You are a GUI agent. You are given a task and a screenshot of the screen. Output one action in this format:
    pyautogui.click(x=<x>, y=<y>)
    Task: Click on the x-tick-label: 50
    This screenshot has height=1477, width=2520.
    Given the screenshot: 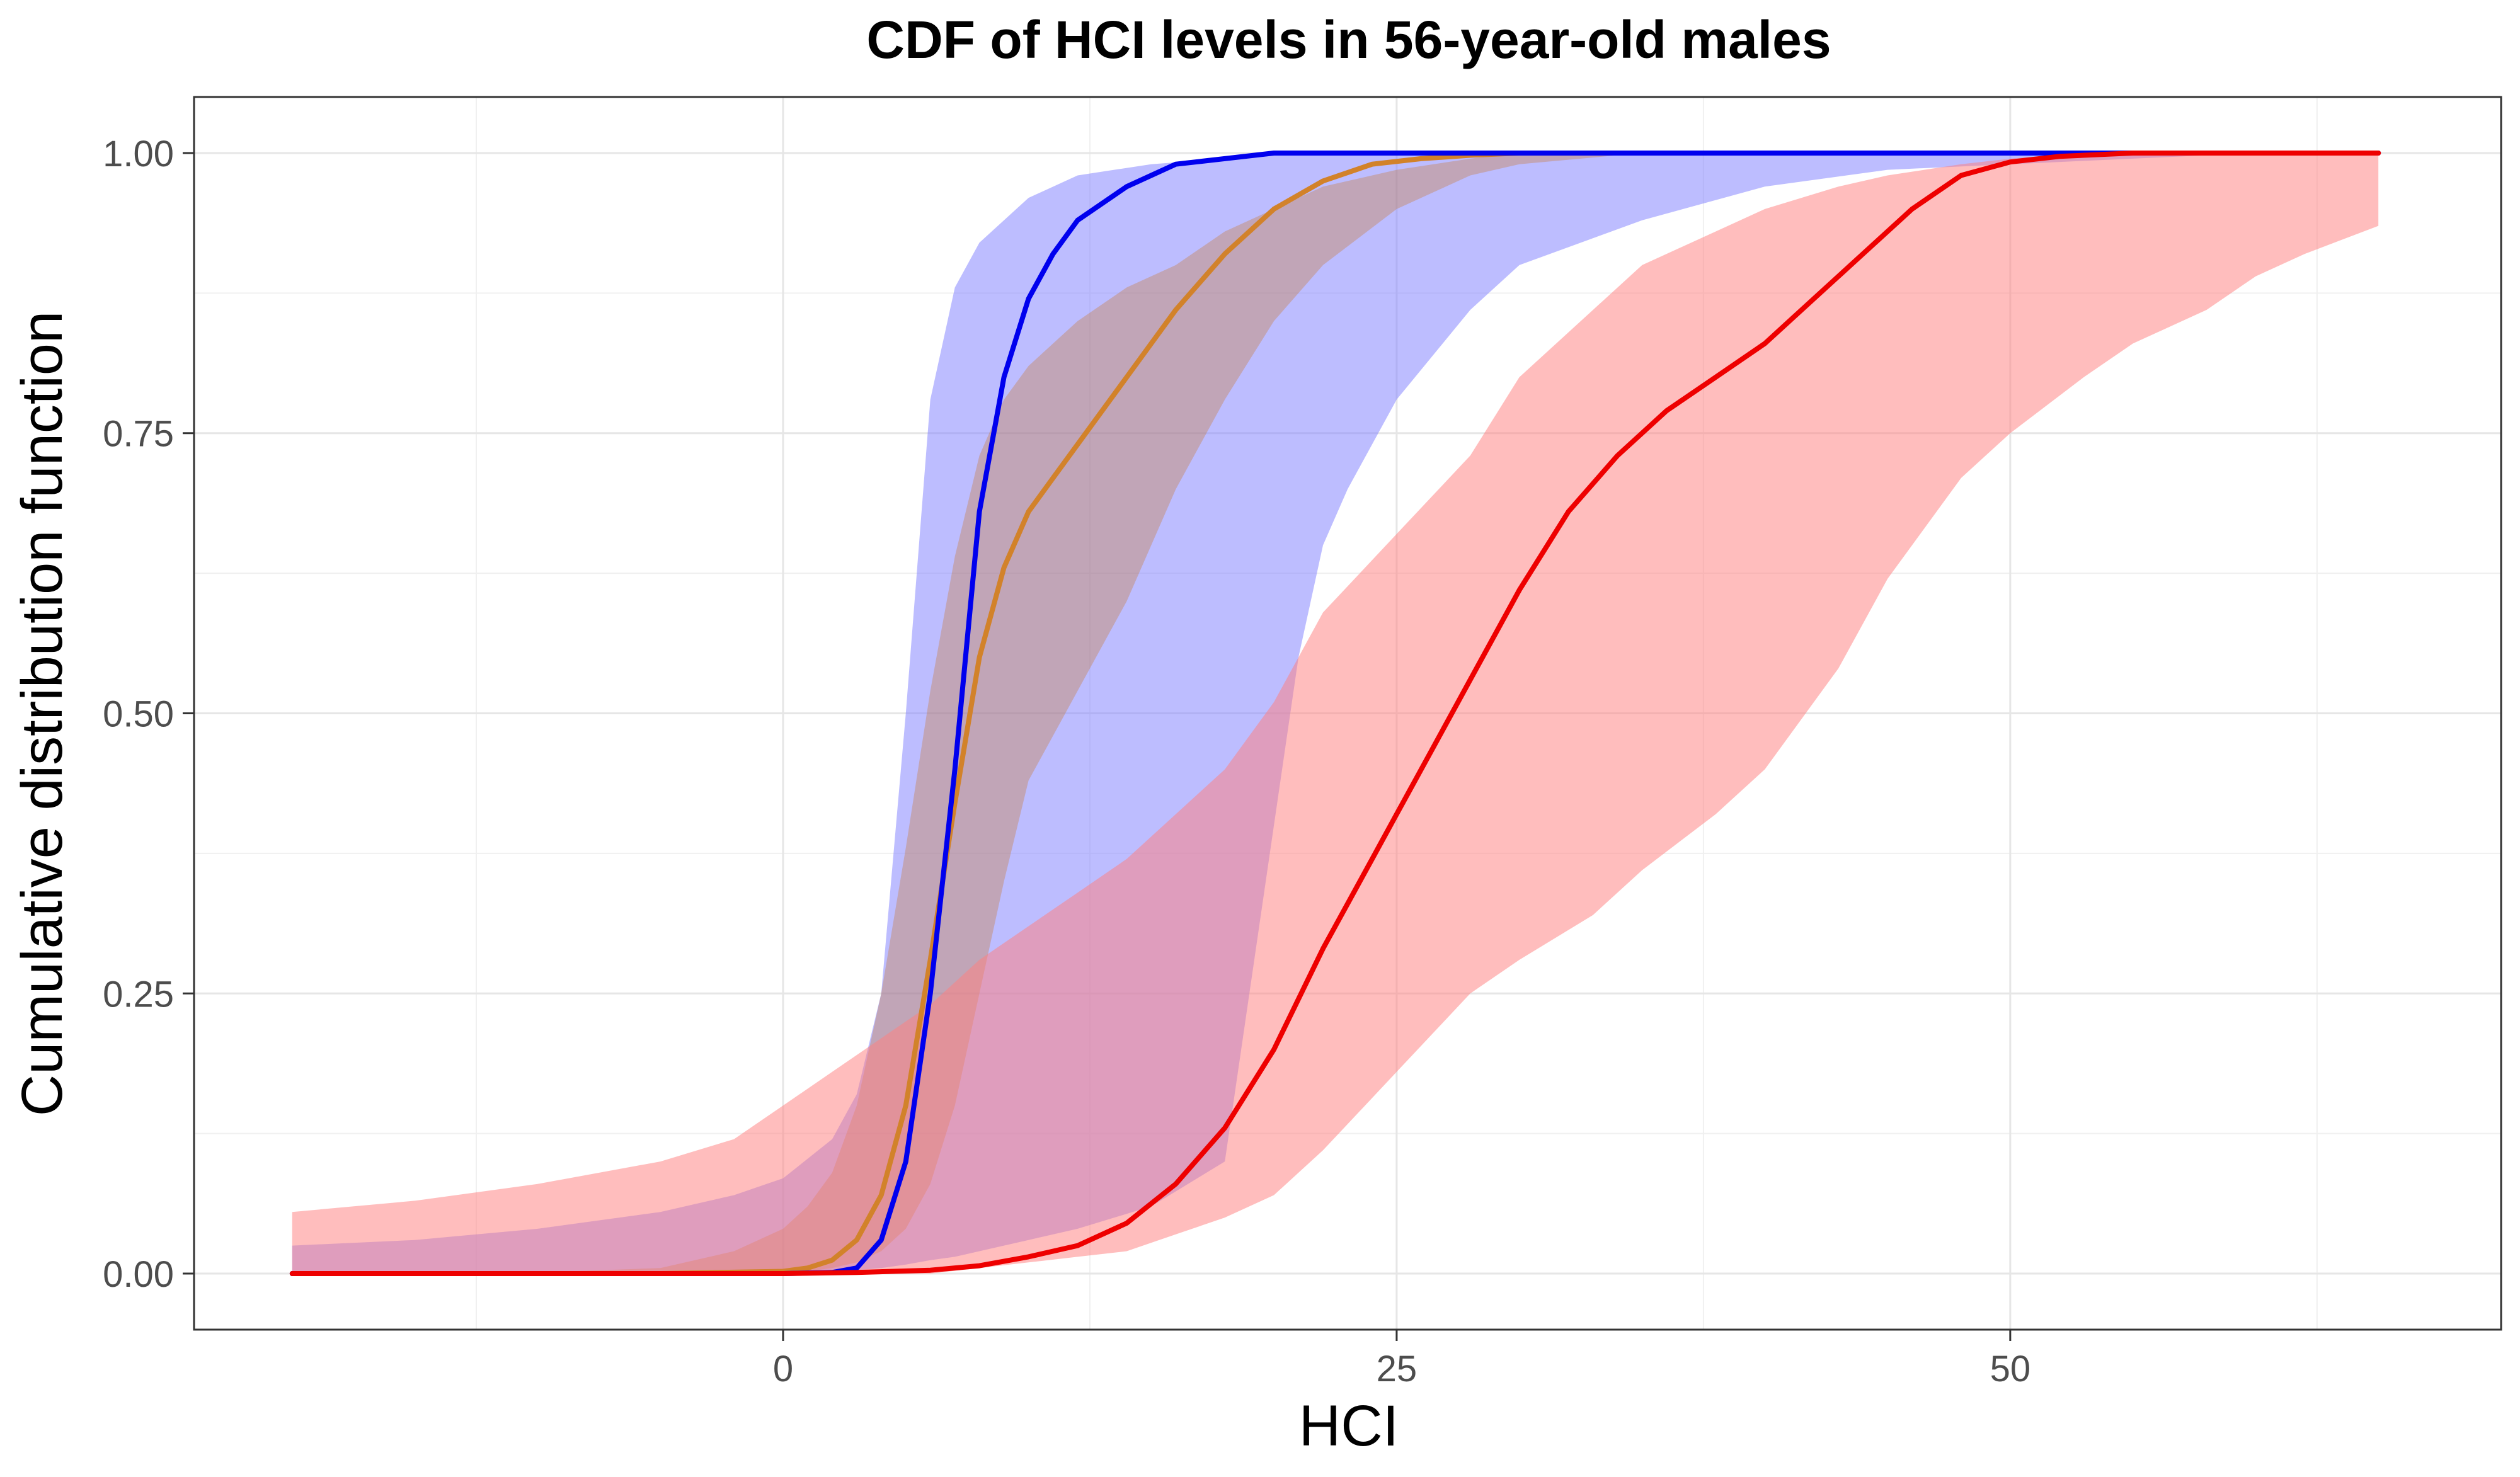 What is the action you would take?
    pyautogui.click(x=2010, y=1369)
    